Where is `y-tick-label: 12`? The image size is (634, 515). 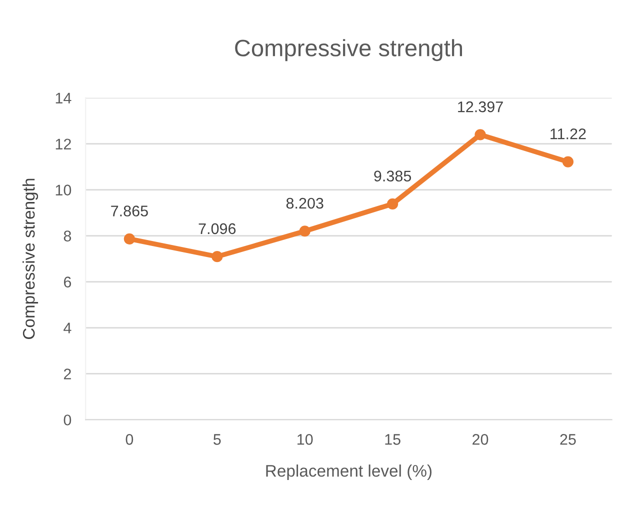 y-tick-label: 12 is located at coordinates (63, 144).